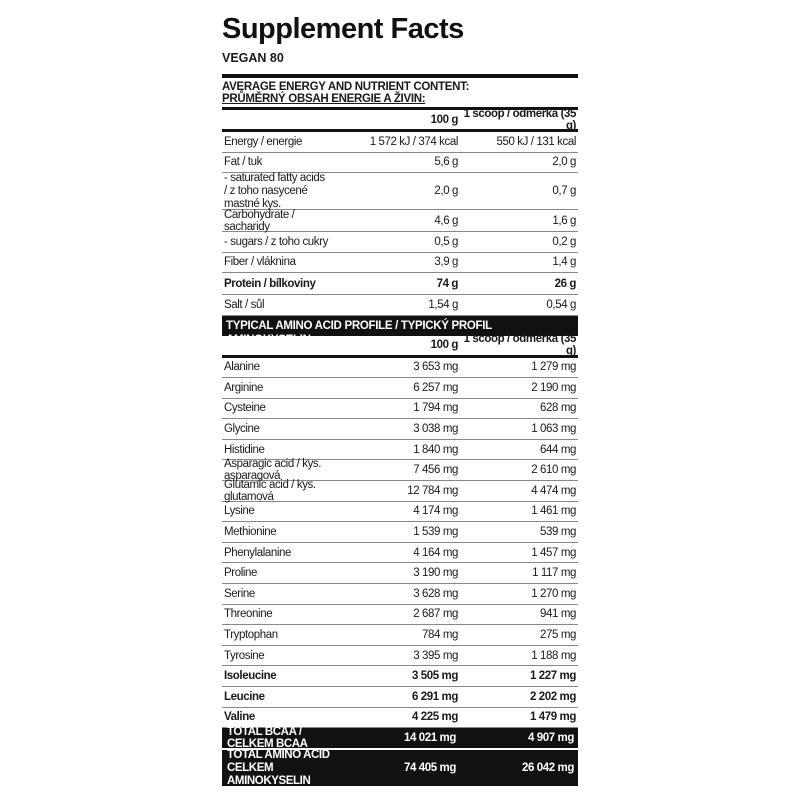 This screenshot has height=800, width=800. Describe the element at coordinates (270, 490) in the screenshot. I see `row-label-text: Glutamic acid / kys. glutamová` at that location.